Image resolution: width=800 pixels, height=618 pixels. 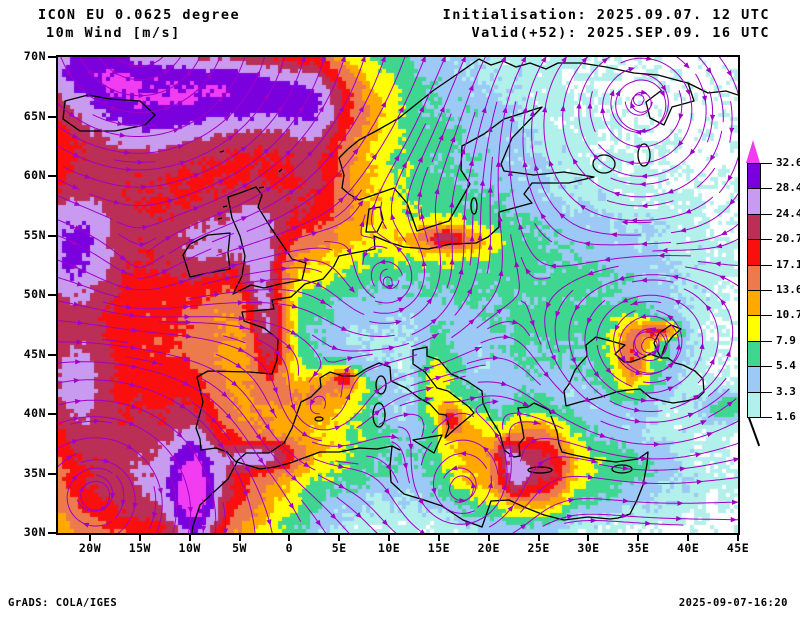 I want to click on lon-tick-label: 20E, so click(x=488, y=548).